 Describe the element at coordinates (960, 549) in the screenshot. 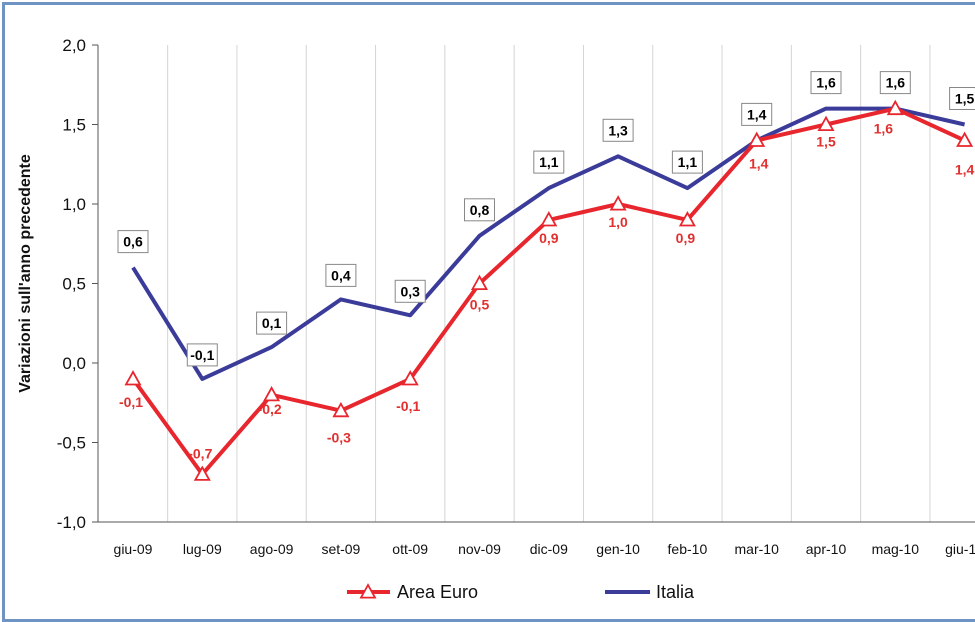

I see `x-tick-label: giu-10` at that location.